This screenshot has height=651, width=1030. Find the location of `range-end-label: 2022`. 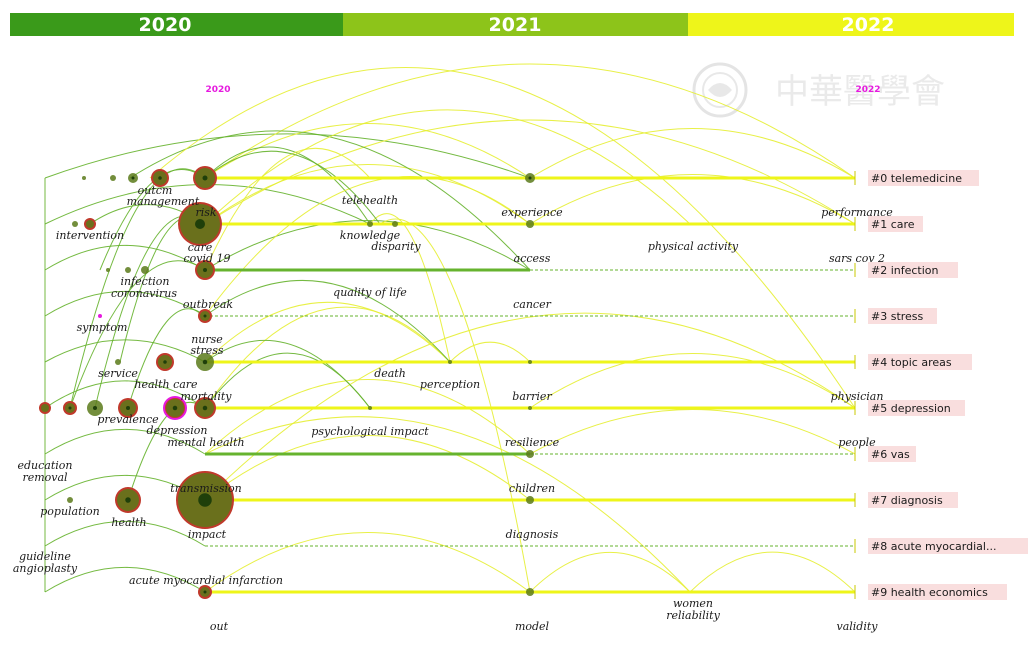

range-end-label: 2022 is located at coordinates (867, 90).